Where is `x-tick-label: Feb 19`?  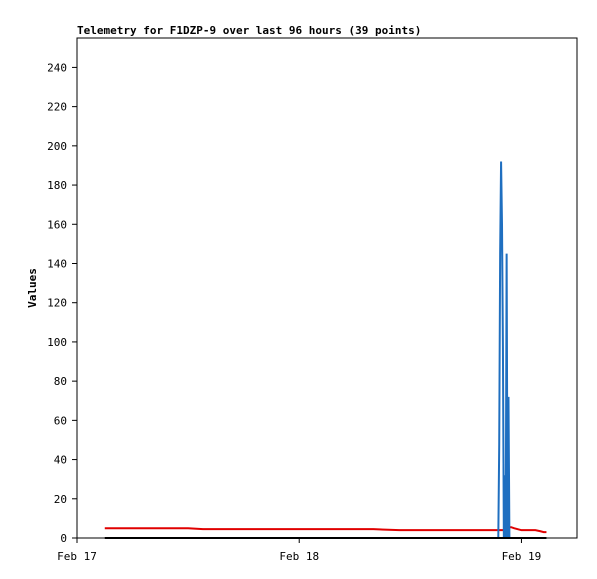
x-tick-label: Feb 19 is located at coordinates (522, 556).